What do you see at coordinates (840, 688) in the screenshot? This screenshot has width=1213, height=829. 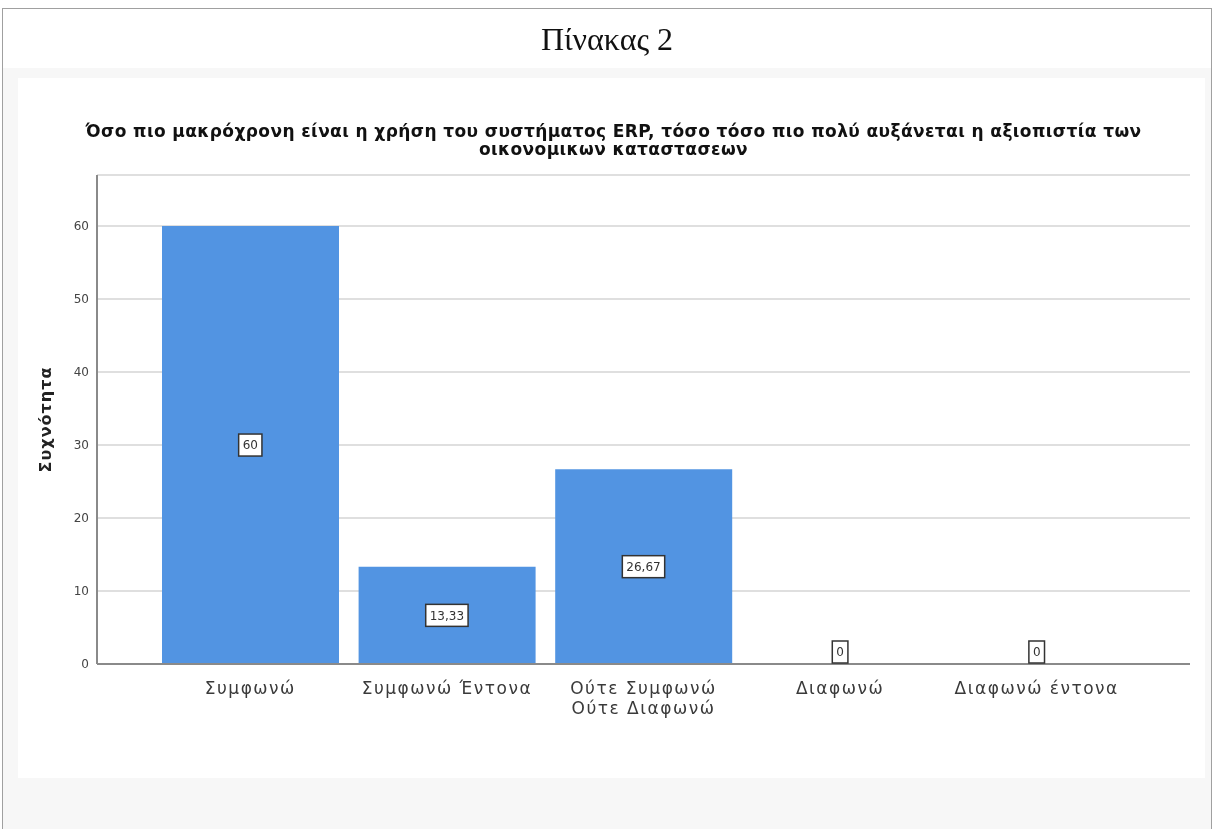 I see `x-tick-label: Διαφωνώ` at bounding box center [840, 688].